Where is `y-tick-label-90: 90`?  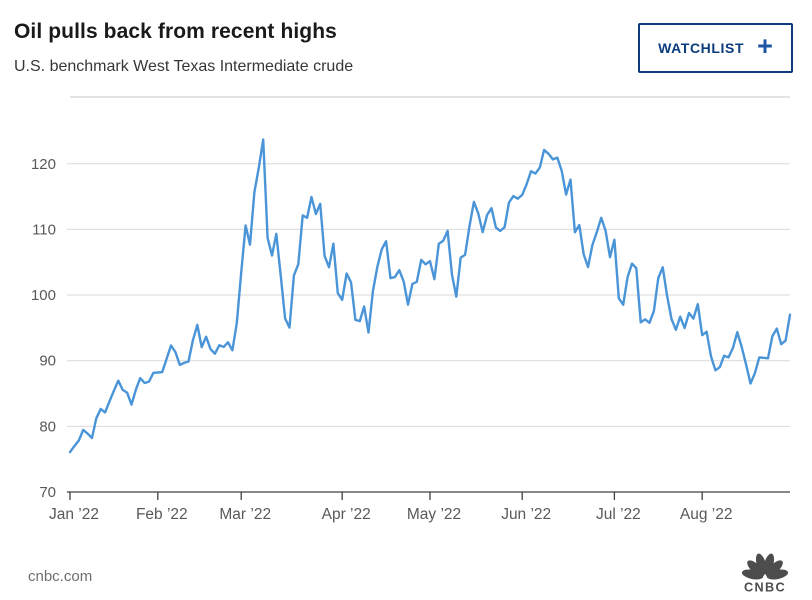
y-tick-label-90: 90 is located at coordinates (47, 361).